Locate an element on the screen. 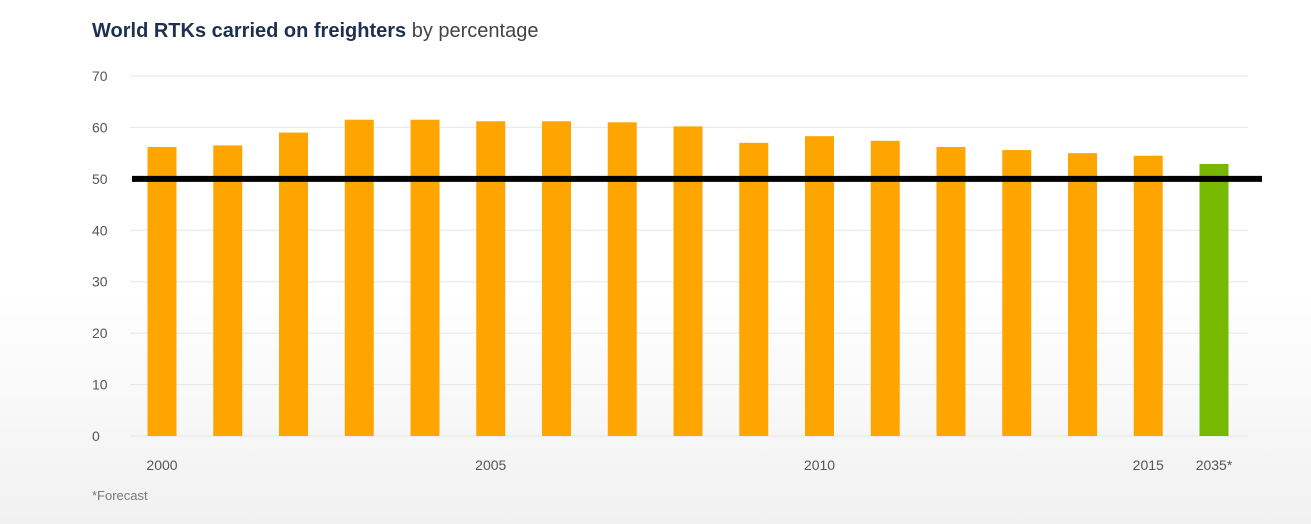  y-axis-ticks: 0 10 20 30 40 50 60 70 is located at coordinates (100, 256).